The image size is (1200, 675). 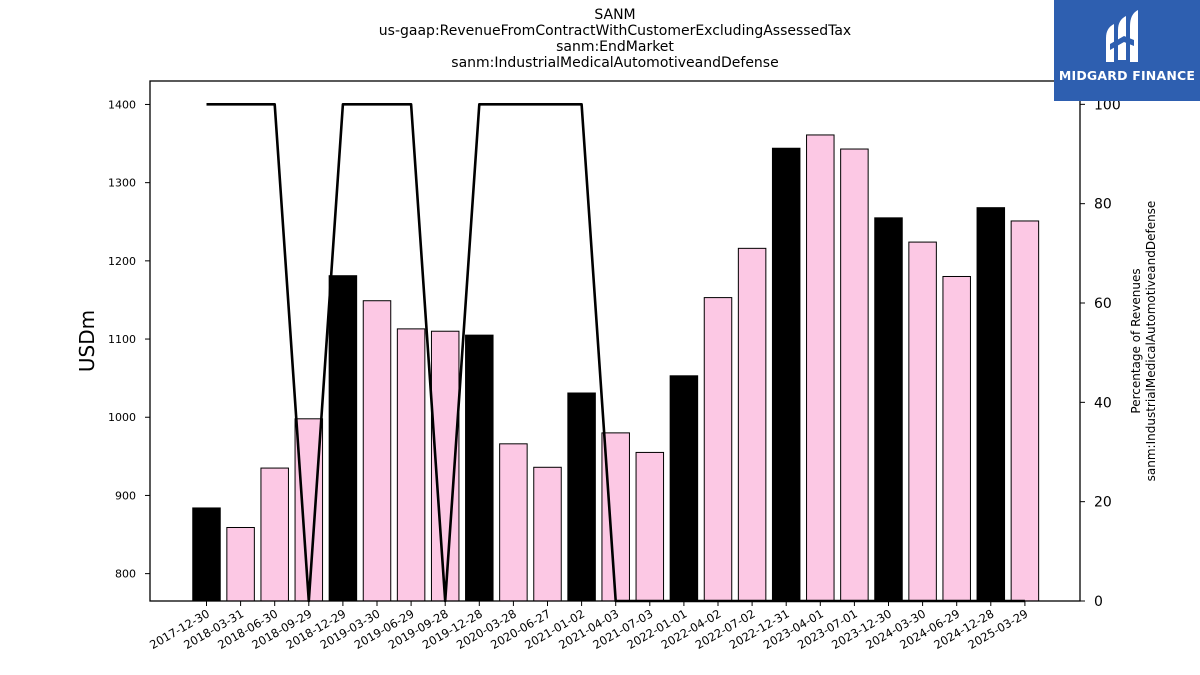 I want to click on y-tick-label: 1400, so click(x=122, y=104).